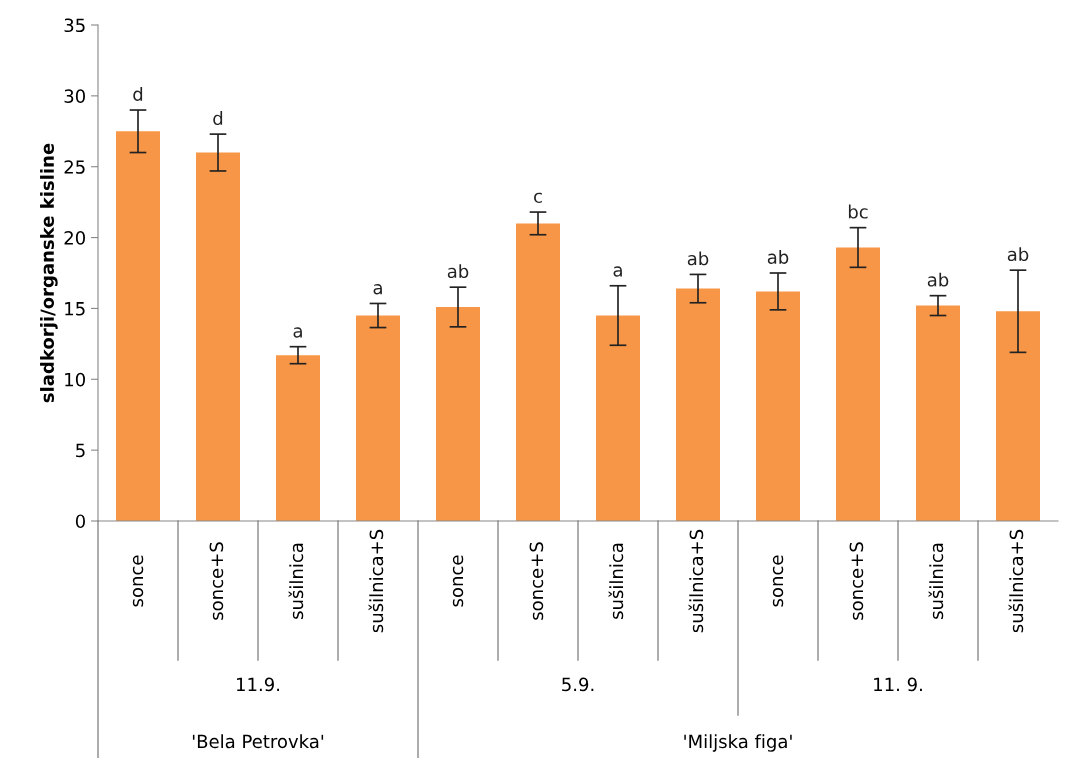  What do you see at coordinates (74, 96) in the screenshot?
I see `y-tick-label: 30` at bounding box center [74, 96].